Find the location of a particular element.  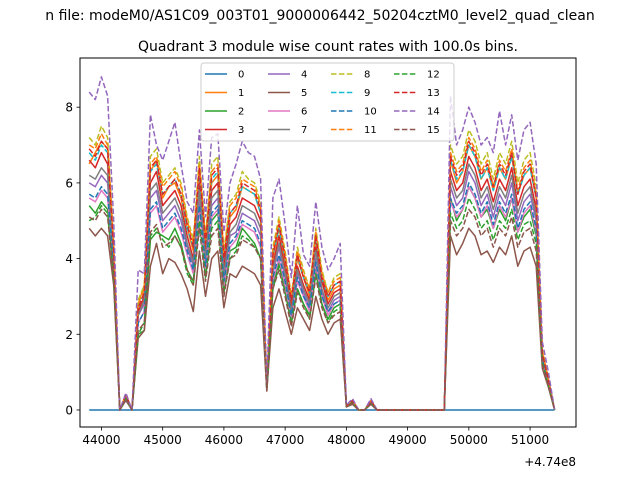

legend-label-12: 12 is located at coordinates (433, 75).